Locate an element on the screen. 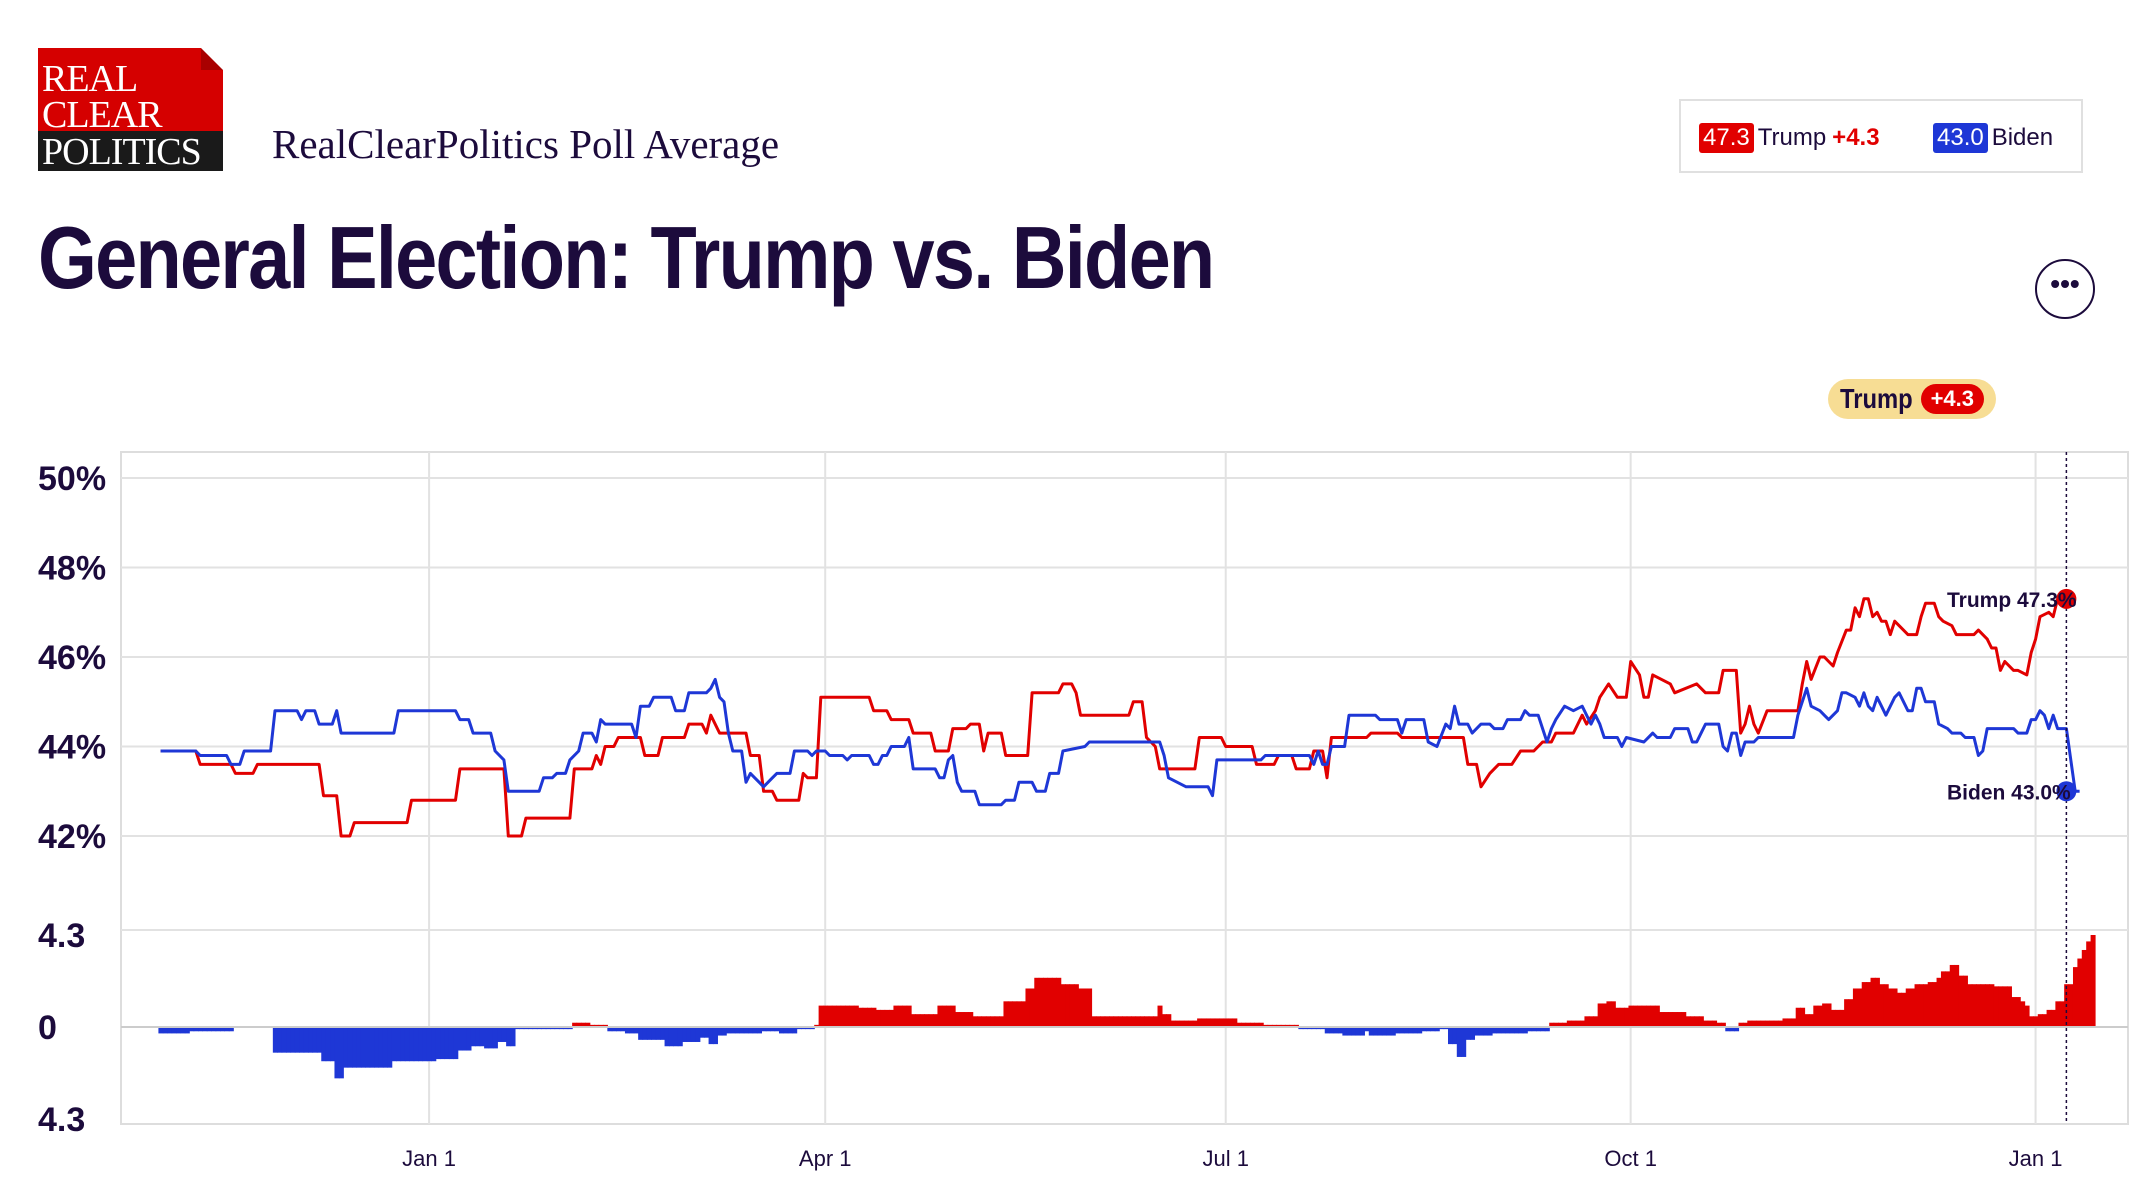 Image resolution: width=2148 pixels, height=1196 pixels. rcp-logo: REAL CLEAR POLITICS is located at coordinates (130, 109).